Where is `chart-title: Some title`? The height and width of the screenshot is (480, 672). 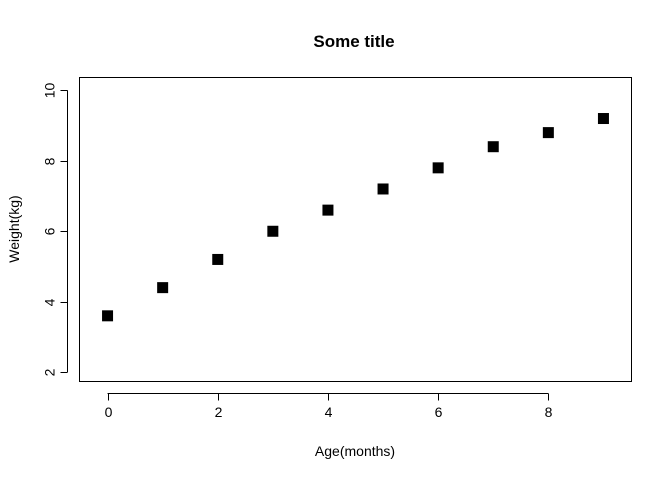 chart-title: Some title is located at coordinates (353, 41).